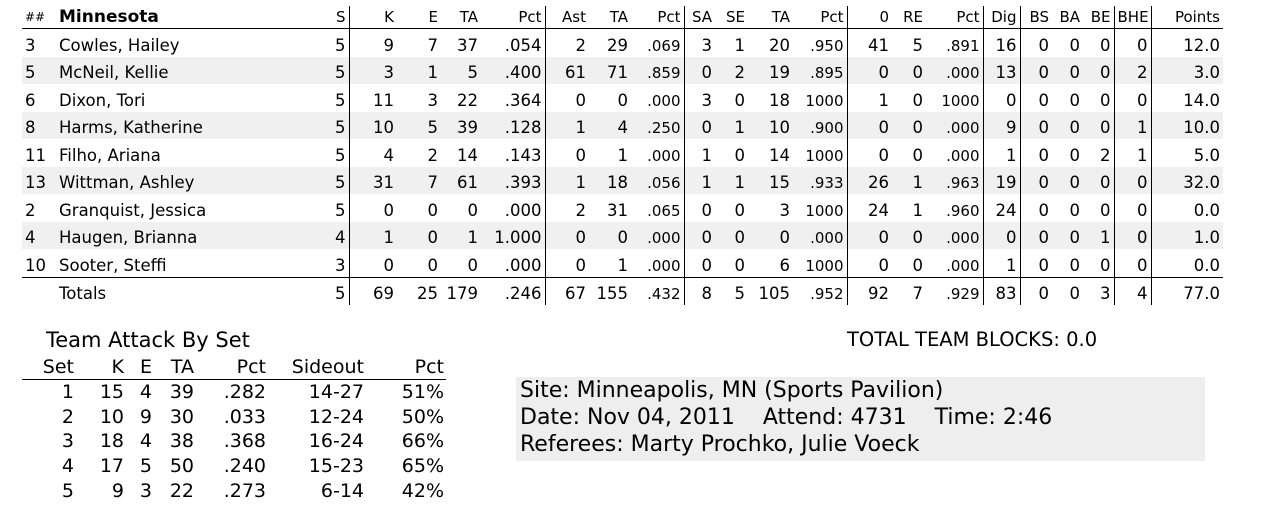 The image size is (1281, 521). I want to click on player-pct2-cell: .056, so click(658, 180).